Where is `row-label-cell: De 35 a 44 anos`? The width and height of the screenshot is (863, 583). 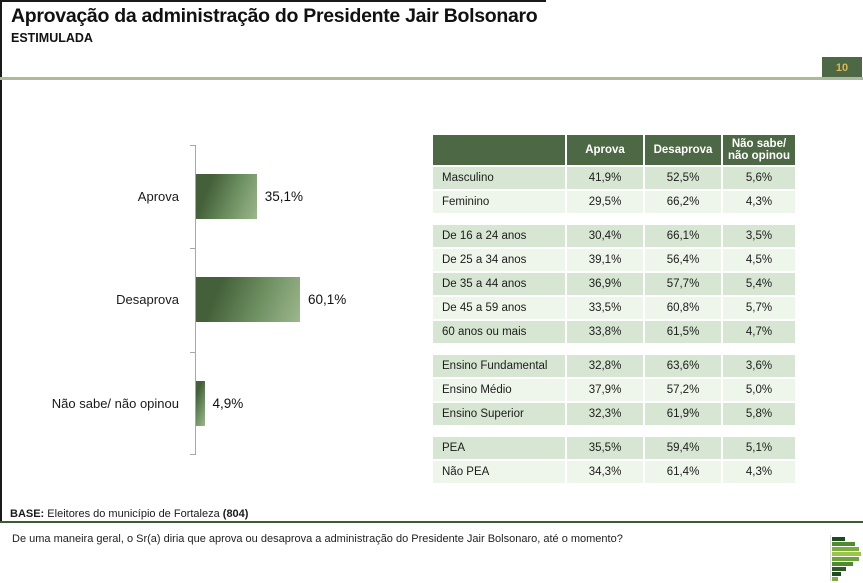 row-label-cell: De 35 a 44 anos is located at coordinates (499, 284).